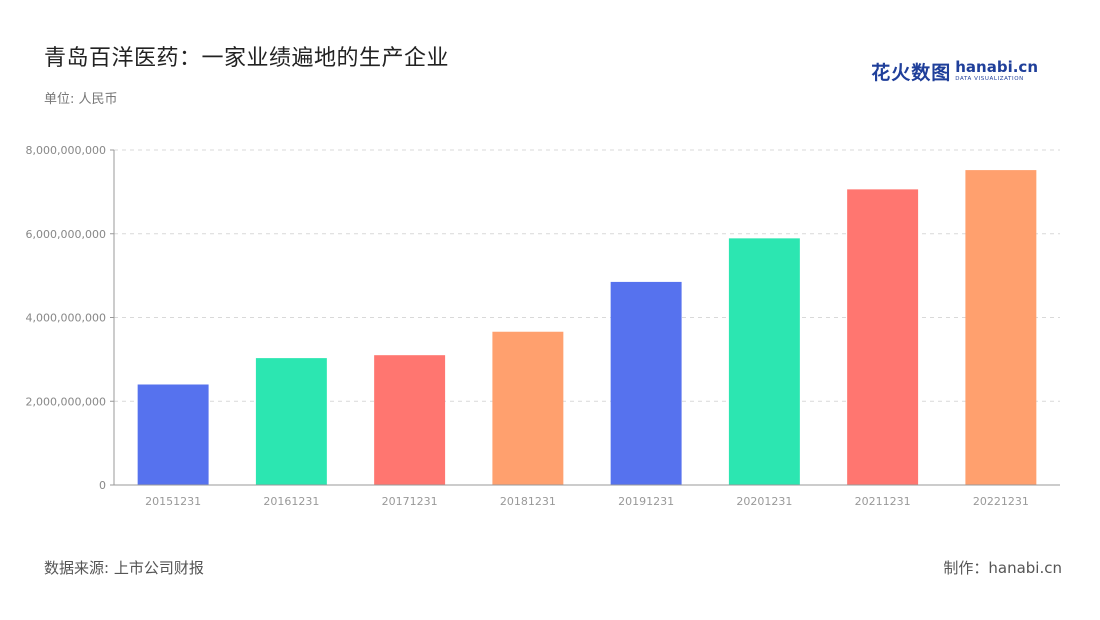 Image resolution: width=1100 pixels, height=620 pixels. Describe the element at coordinates (81, 99) in the screenshot. I see `unit-label: 单位: 人民币` at that location.